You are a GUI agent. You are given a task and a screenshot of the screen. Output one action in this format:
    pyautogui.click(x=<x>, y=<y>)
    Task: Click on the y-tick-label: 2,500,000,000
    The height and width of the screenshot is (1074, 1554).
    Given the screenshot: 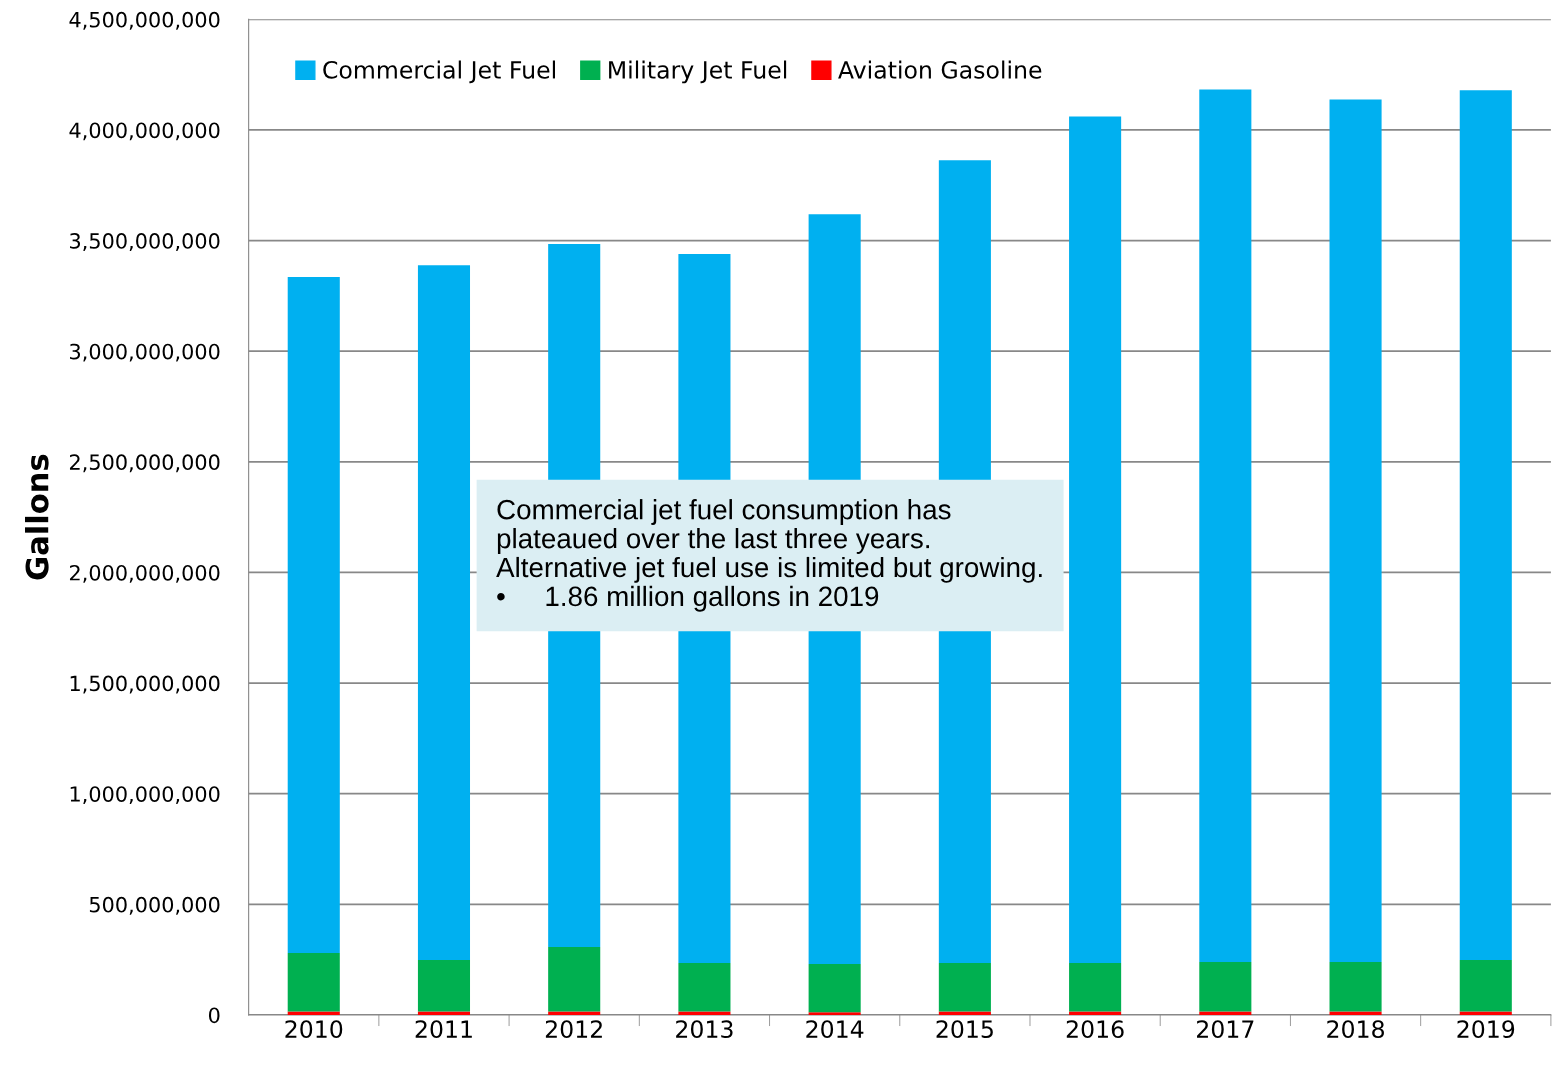 What is the action you would take?
    pyautogui.click(x=144, y=463)
    